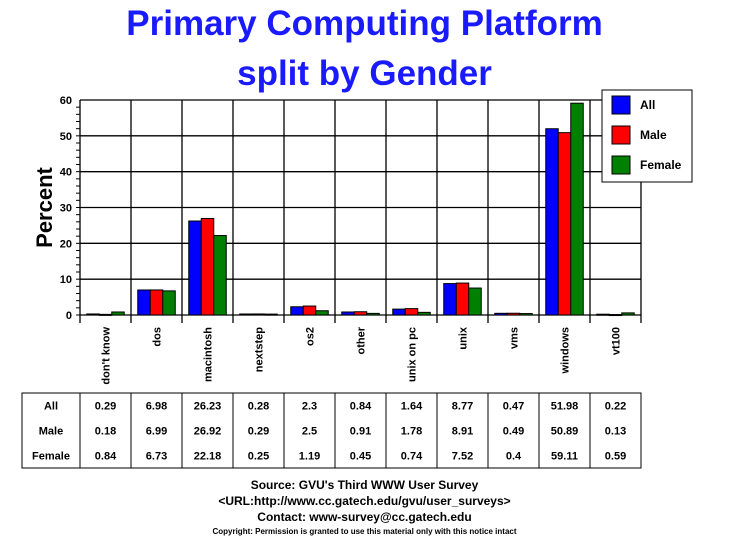 This screenshot has width=729, height=553. Describe the element at coordinates (66, 244) in the screenshot. I see `y-tick-label: 20` at that location.